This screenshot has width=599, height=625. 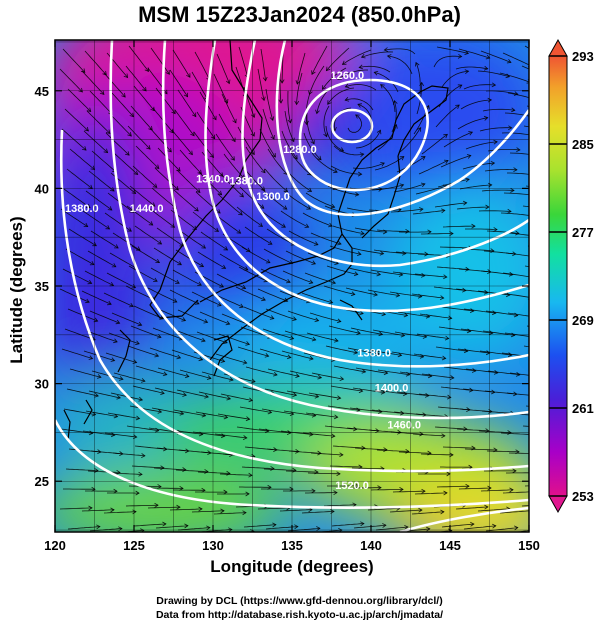 I want to click on x-tick-label: 135, so click(x=292, y=545).